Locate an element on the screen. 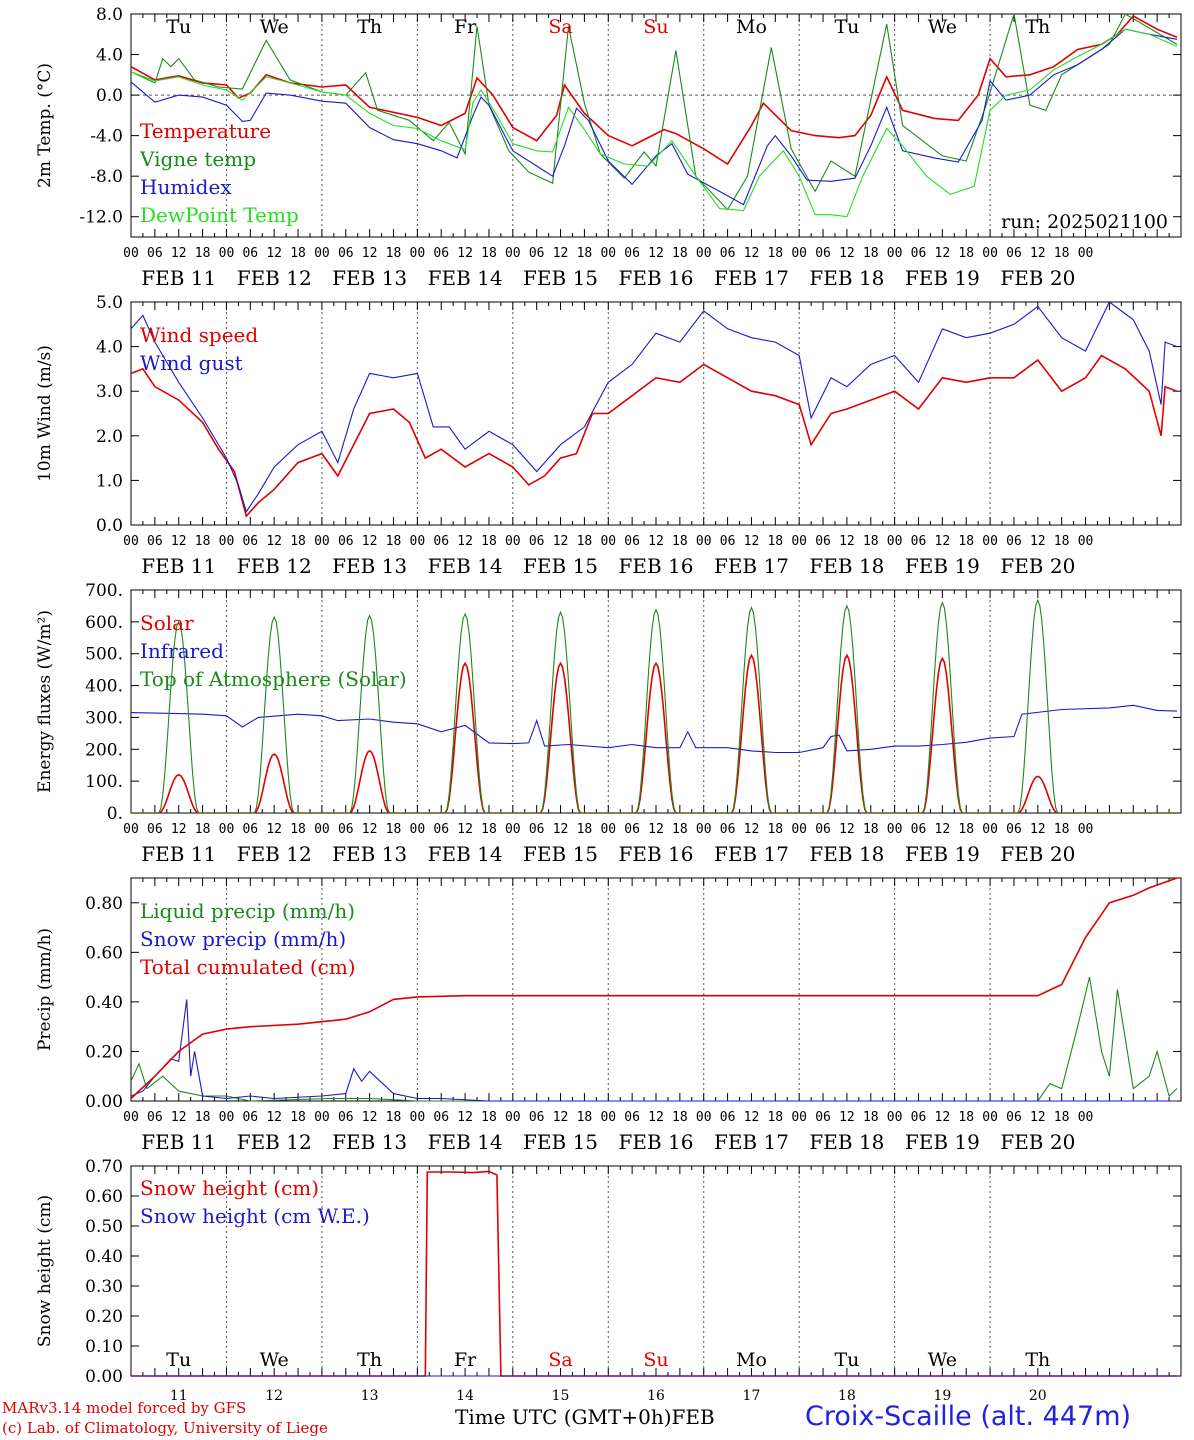 Image resolution: width=1194 pixels, height=1440 pixels. y-tick-label: 0.60 is located at coordinates (104, 953).